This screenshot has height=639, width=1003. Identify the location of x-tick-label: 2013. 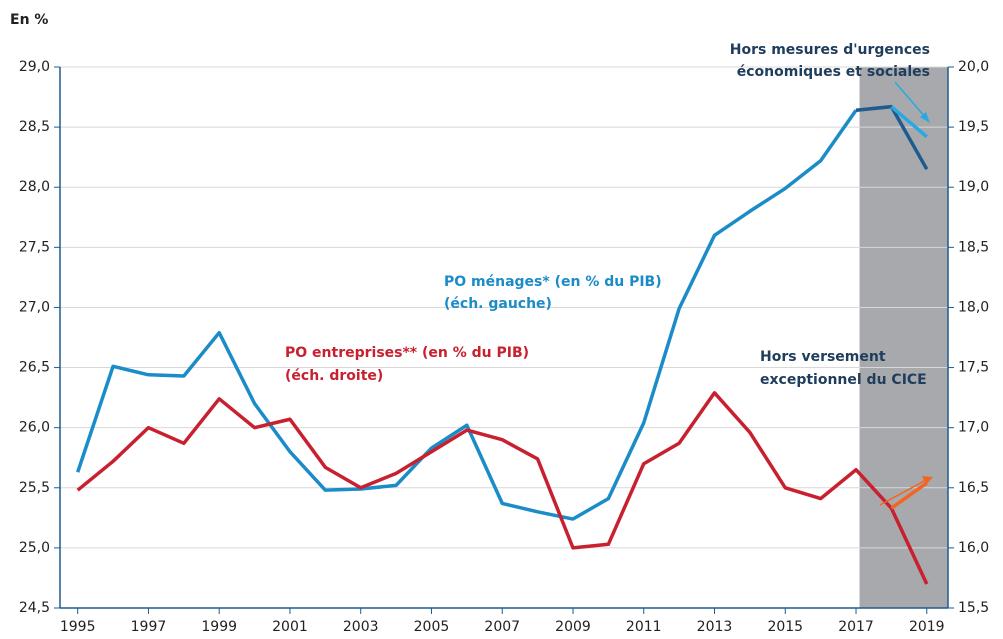
(715, 627).